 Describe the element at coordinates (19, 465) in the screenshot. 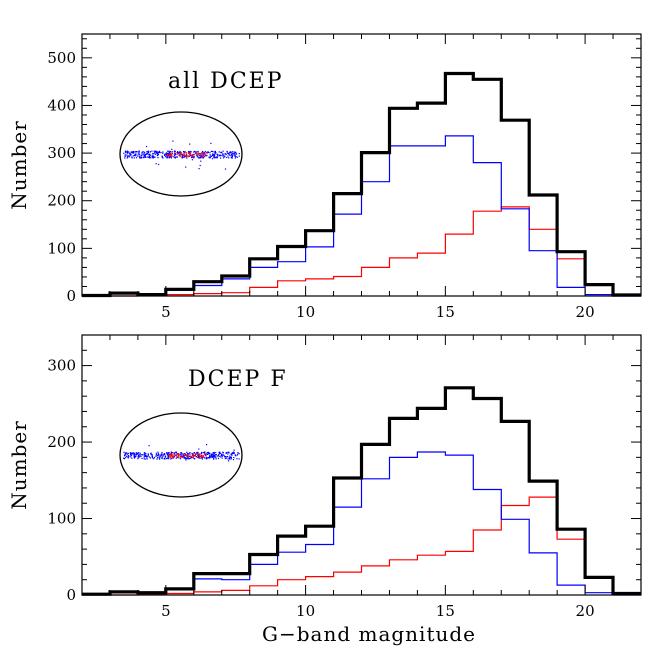

I see `y-axis-title: Number` at that location.